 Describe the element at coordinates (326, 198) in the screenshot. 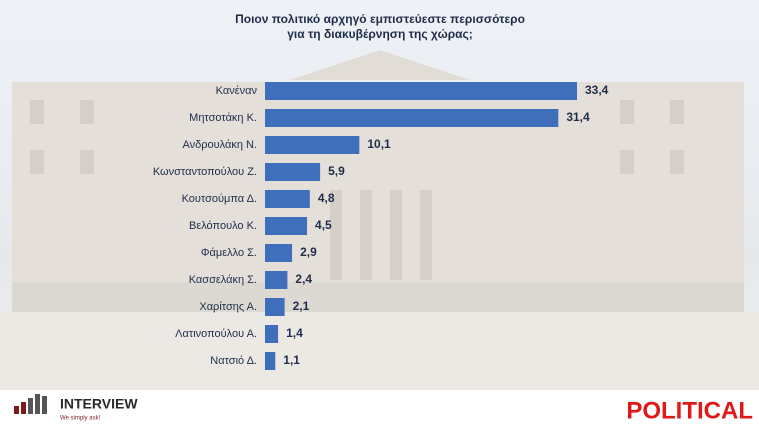

I see `value-label: 4,8` at that location.